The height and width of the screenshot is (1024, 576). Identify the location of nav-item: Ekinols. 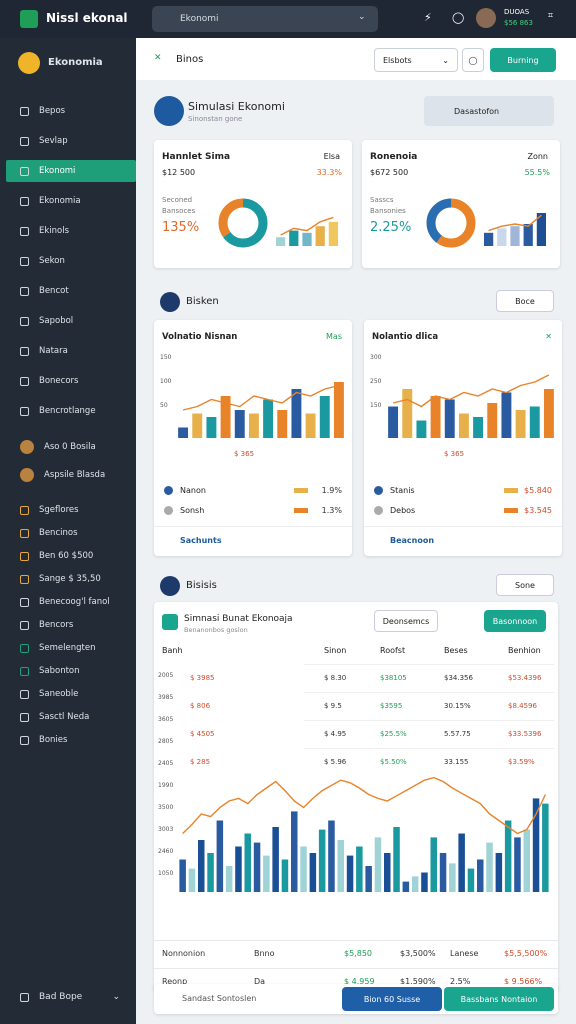
(75, 231).